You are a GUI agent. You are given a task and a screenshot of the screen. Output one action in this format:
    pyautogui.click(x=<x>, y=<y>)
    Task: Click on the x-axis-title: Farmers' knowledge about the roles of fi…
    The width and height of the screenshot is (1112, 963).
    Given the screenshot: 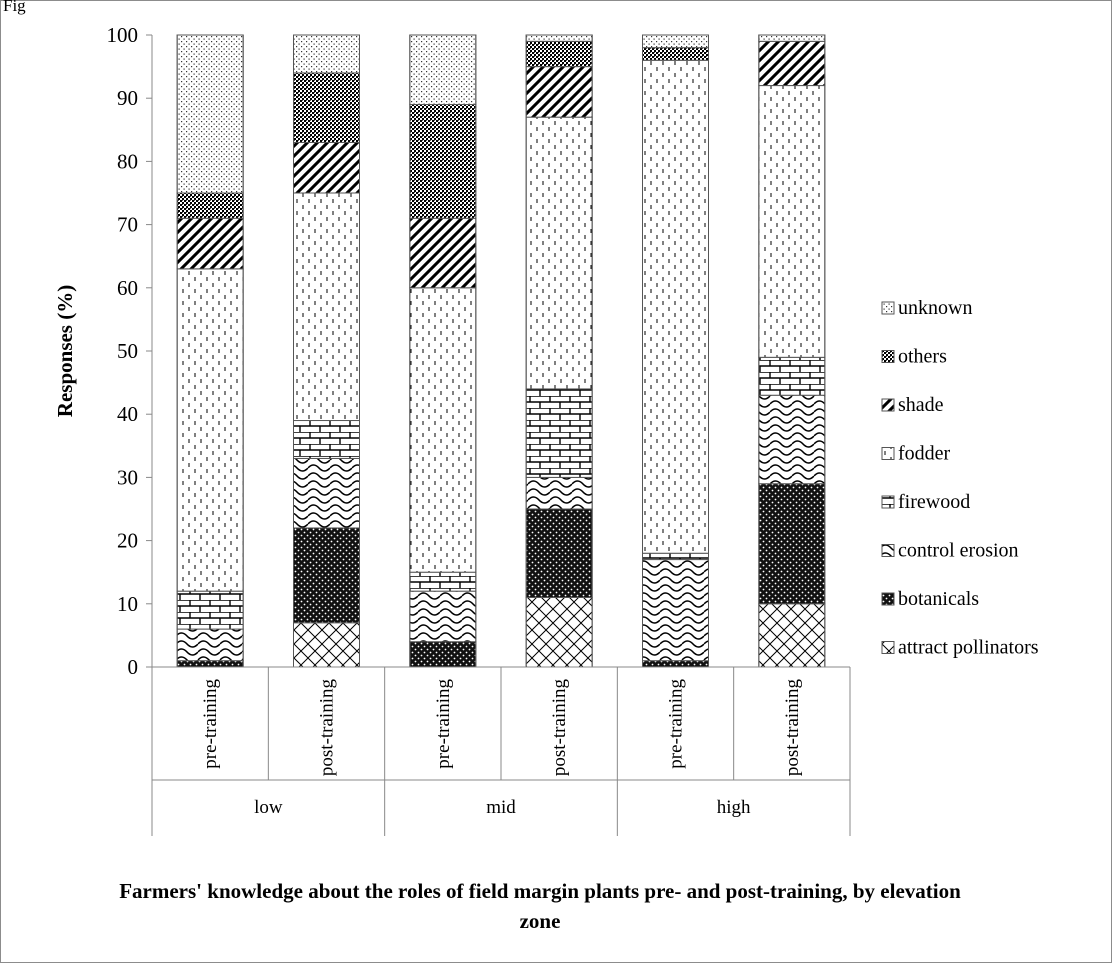 What is the action you would take?
    pyautogui.click(x=540, y=906)
    